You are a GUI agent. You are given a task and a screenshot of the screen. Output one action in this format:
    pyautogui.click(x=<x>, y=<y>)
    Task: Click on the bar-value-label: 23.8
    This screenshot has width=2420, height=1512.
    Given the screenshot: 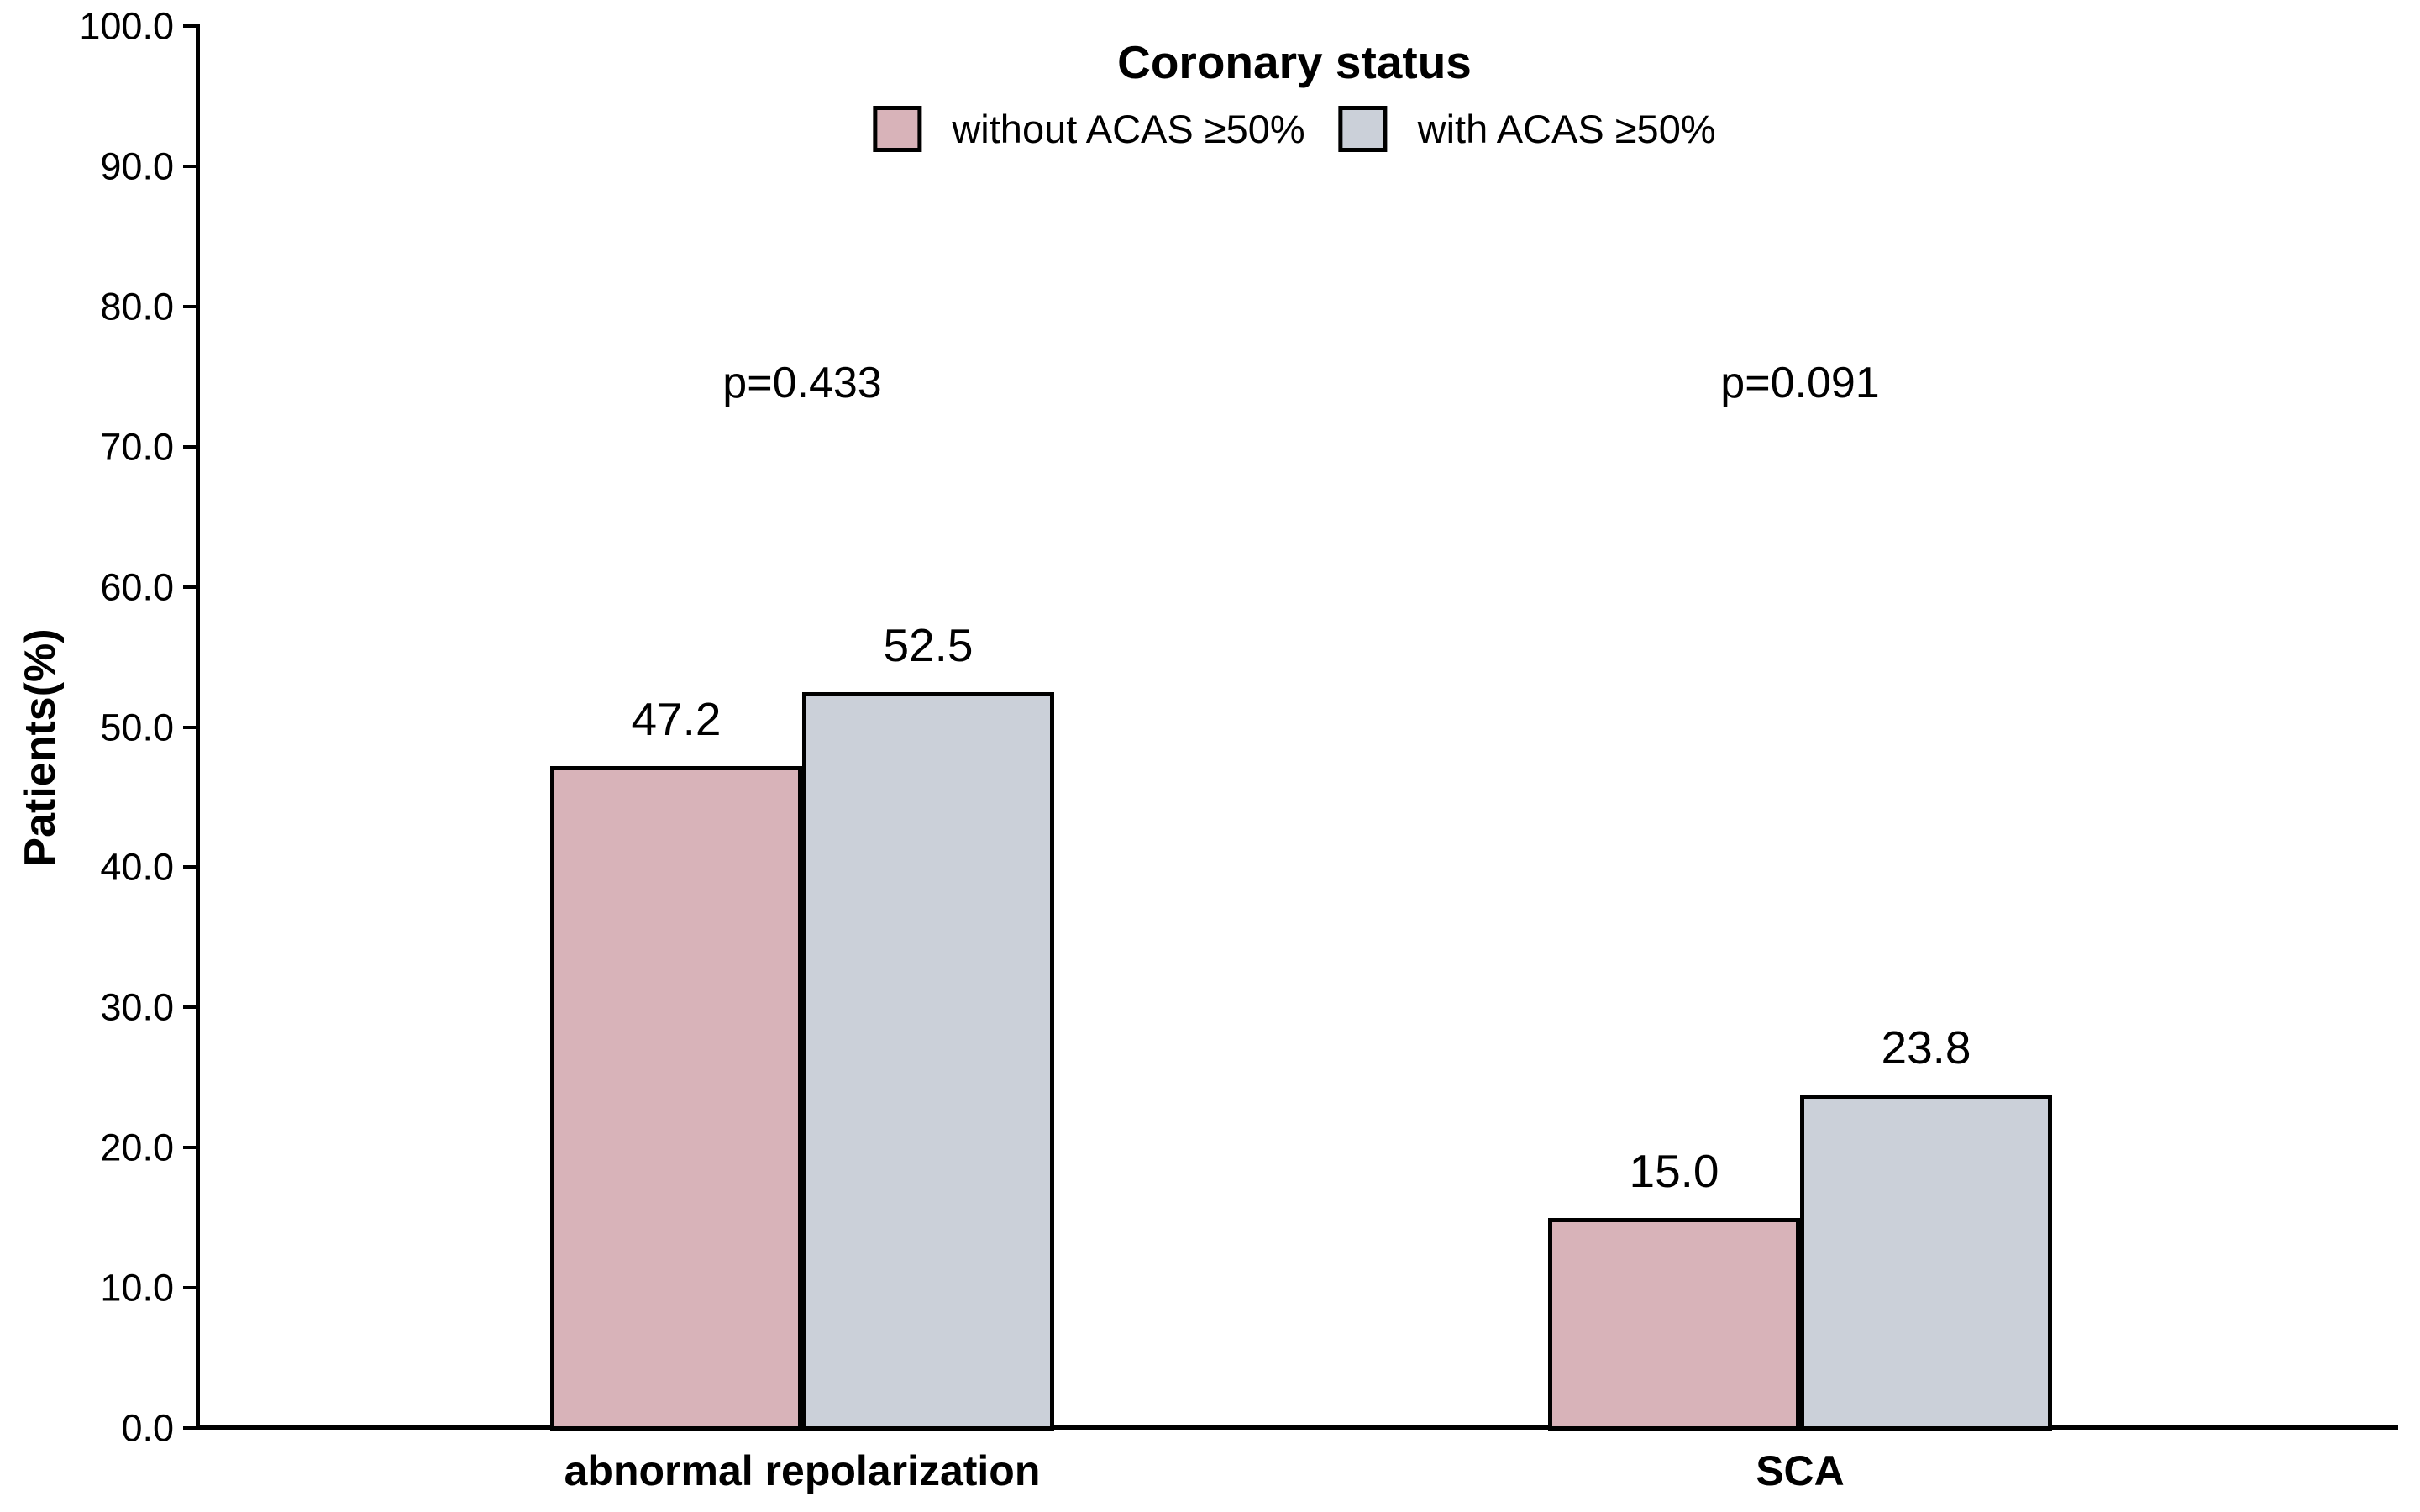 What is the action you would take?
    pyautogui.click(x=1926, y=1047)
    